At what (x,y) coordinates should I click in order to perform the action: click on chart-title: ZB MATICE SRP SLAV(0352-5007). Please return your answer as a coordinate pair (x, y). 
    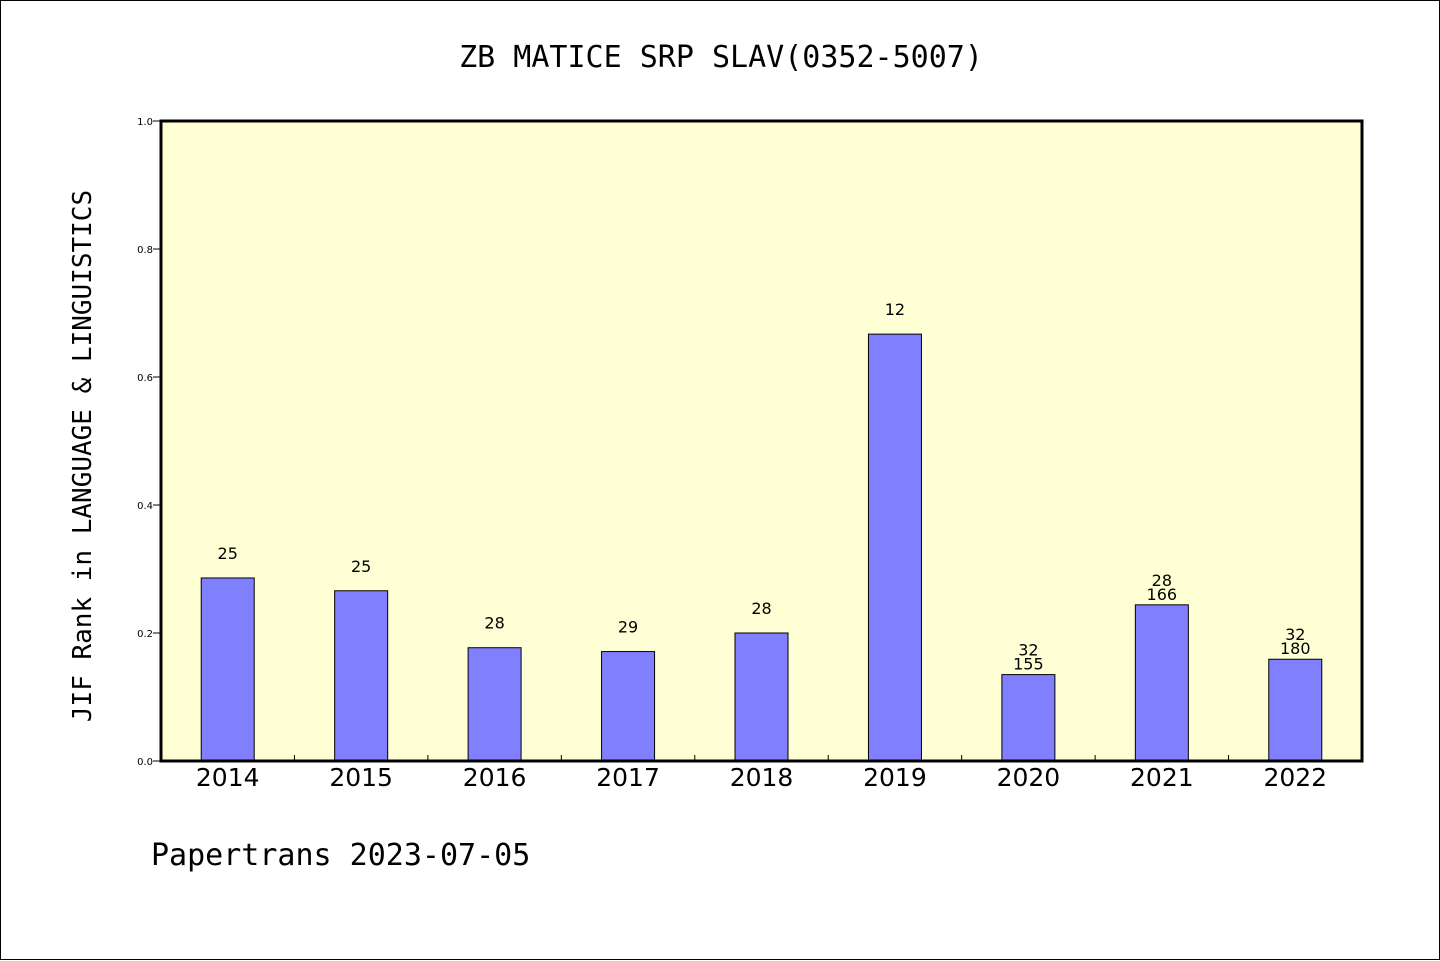
    Looking at the image, I should click on (721, 57).